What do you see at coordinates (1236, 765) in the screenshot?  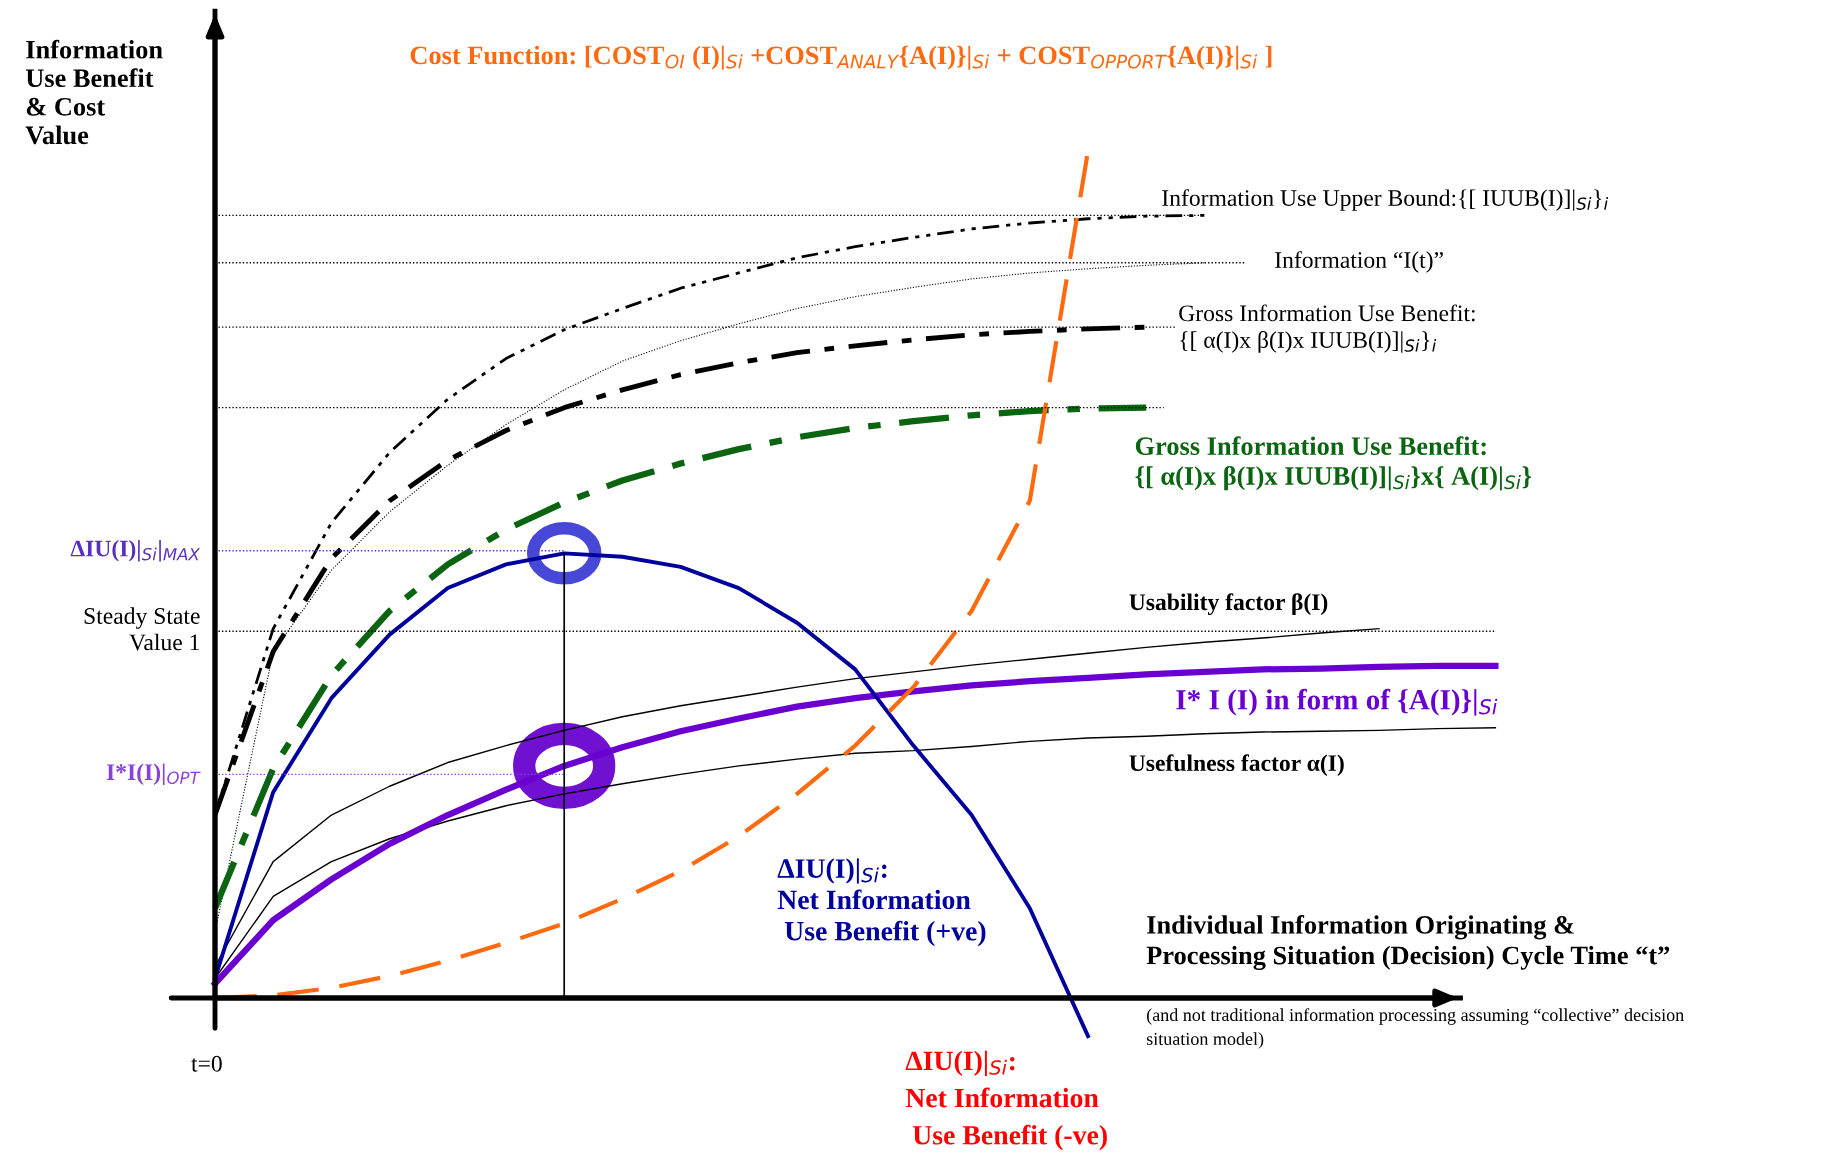 I see `series-label: Usefulness factor α(I)` at bounding box center [1236, 765].